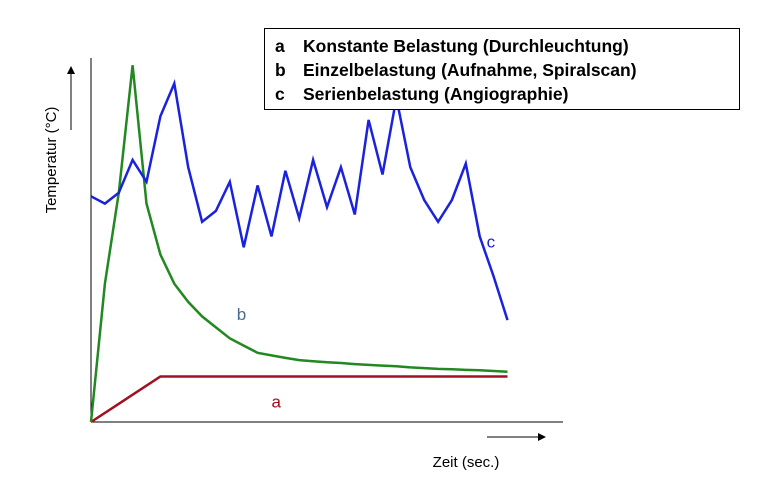 This screenshot has height=477, width=777. What do you see at coordinates (280, 94) in the screenshot?
I see `legend-key: c` at bounding box center [280, 94].